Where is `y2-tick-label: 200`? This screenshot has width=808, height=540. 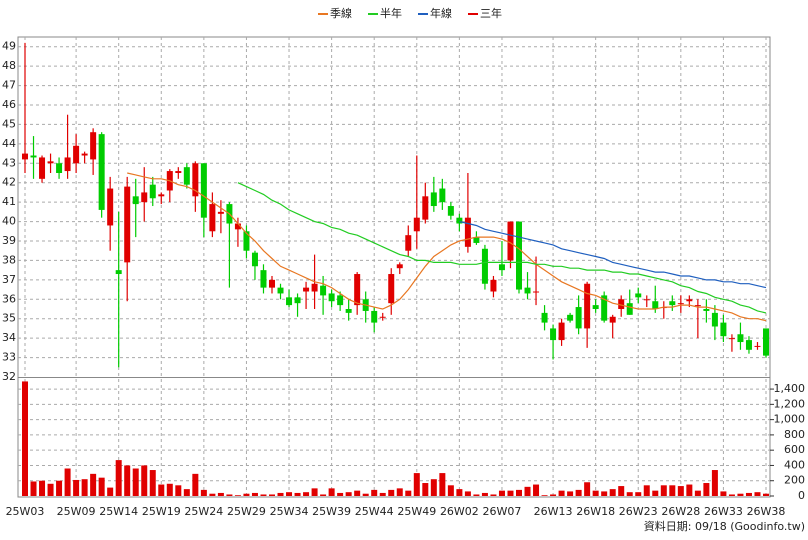 y2-tick-label: 200 is located at coordinates (794, 480).